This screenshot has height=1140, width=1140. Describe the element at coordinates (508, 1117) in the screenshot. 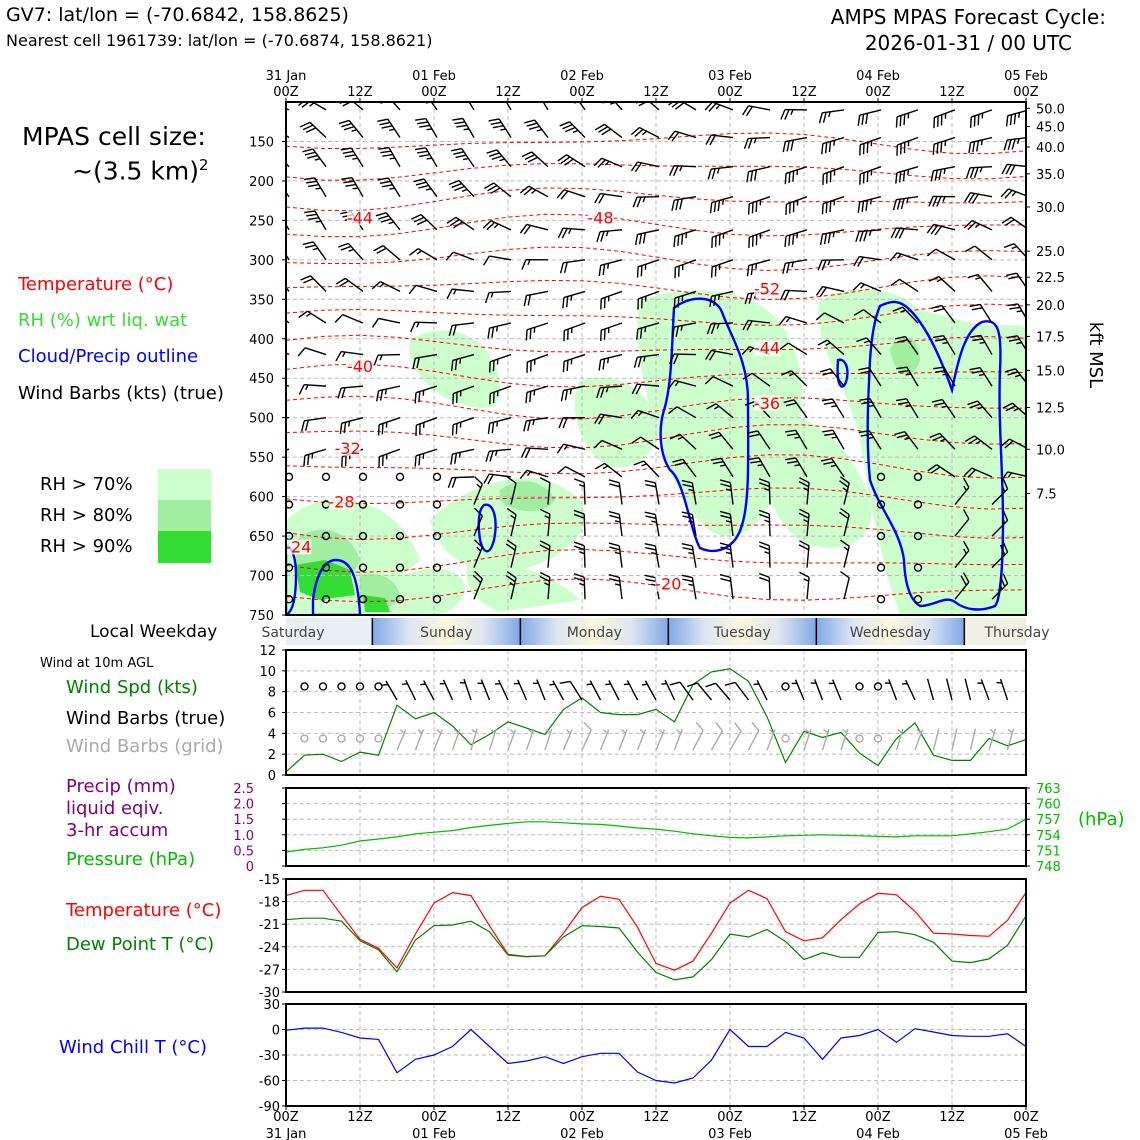

I see `bottom-hour-label: 12Z` at that location.